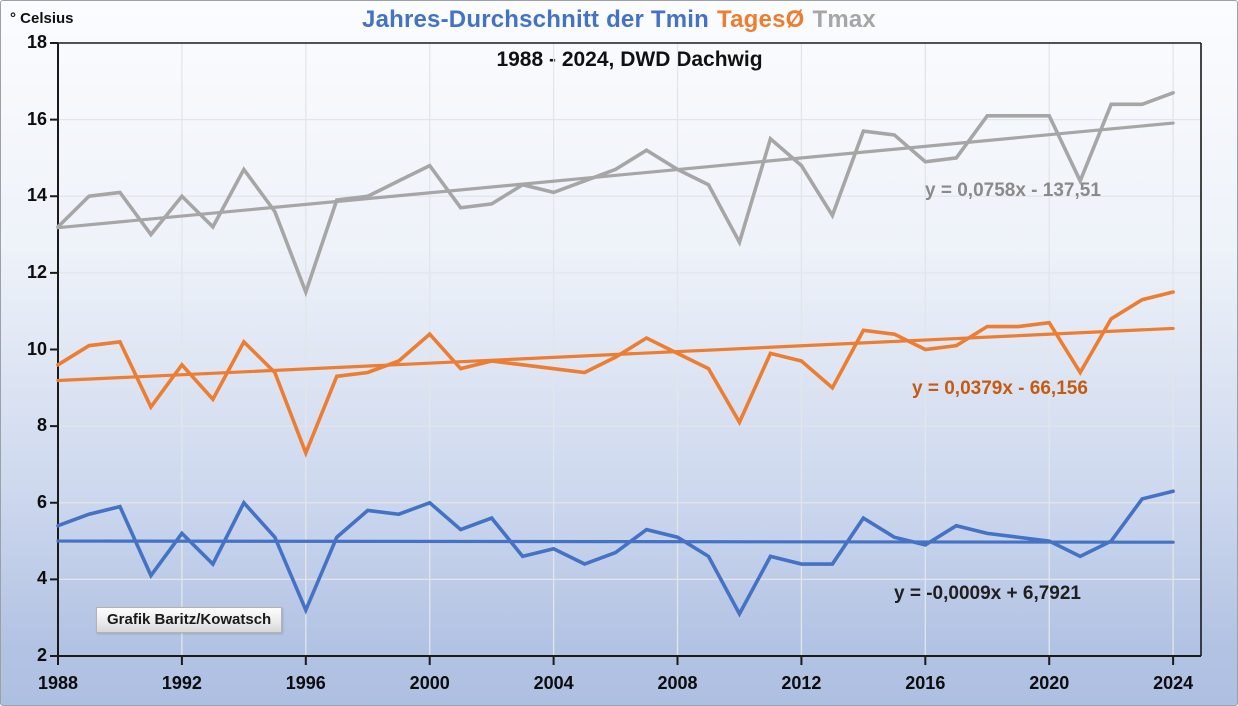 The image size is (1238, 706). Describe the element at coordinates (1013, 190) in the screenshot. I see `trend-equation-tmax: y = 0,0758x - 137,51` at that location.